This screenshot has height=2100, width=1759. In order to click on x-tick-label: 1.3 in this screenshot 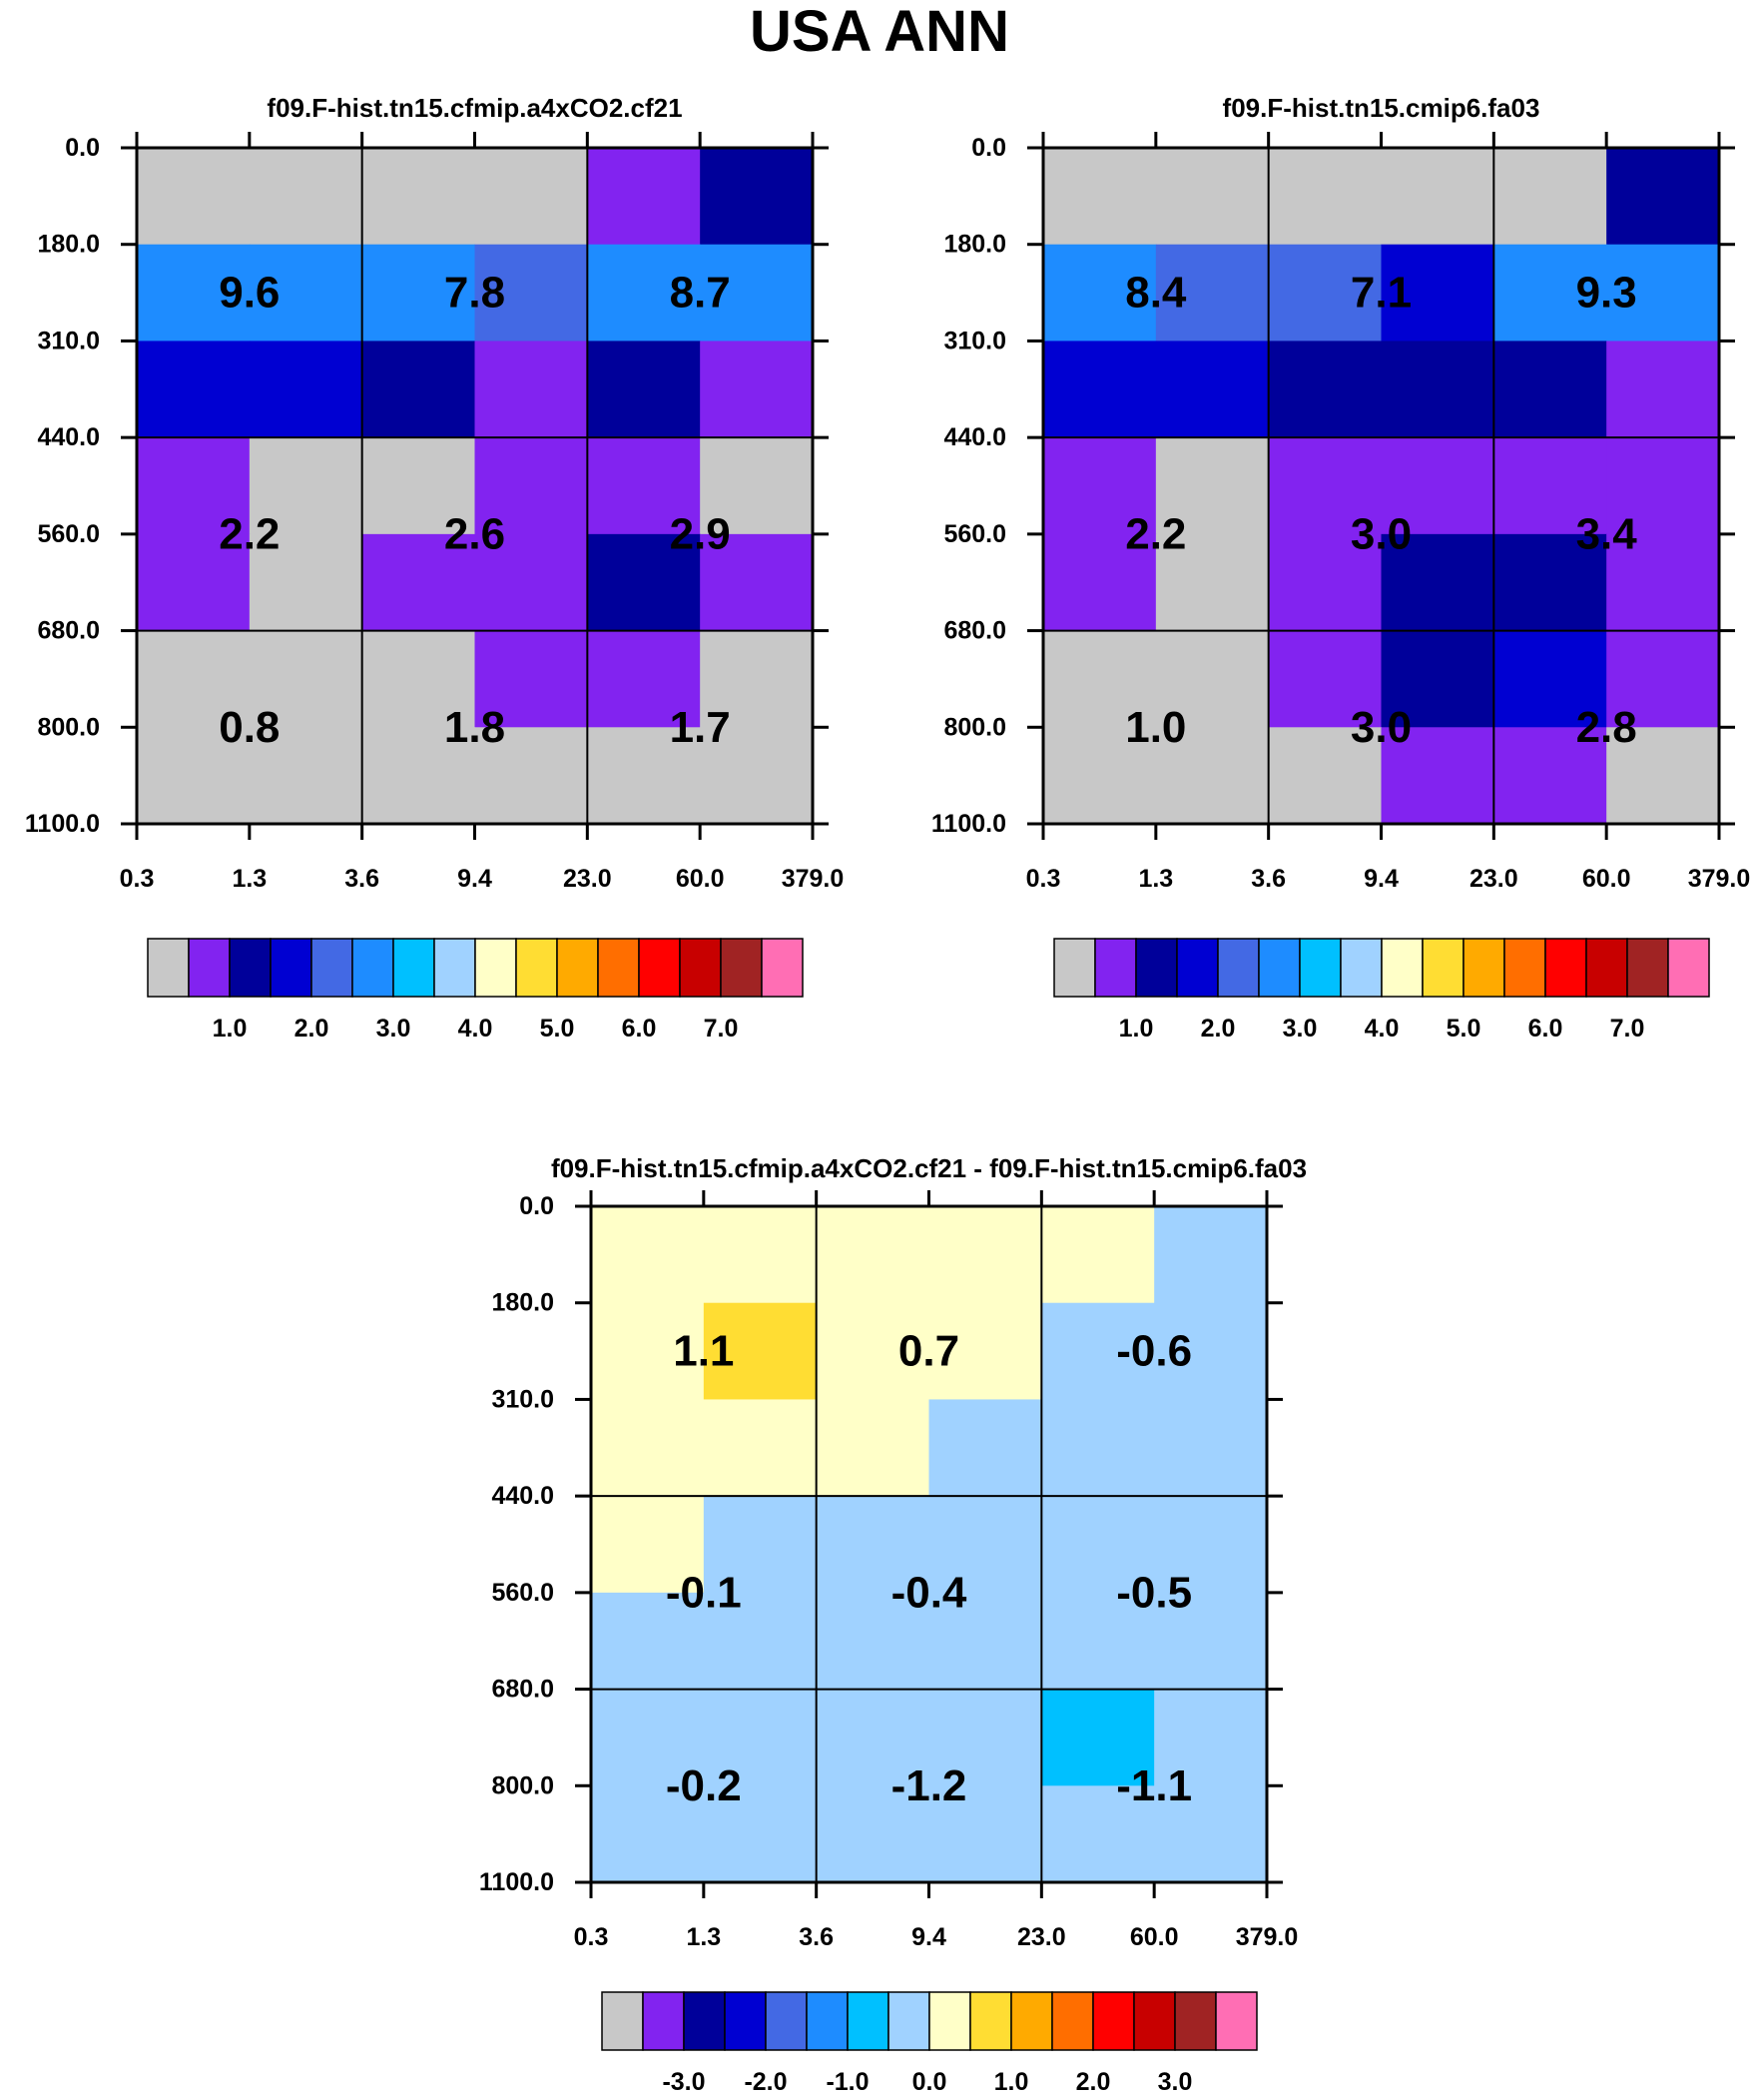, I will do `click(1155, 879)`.